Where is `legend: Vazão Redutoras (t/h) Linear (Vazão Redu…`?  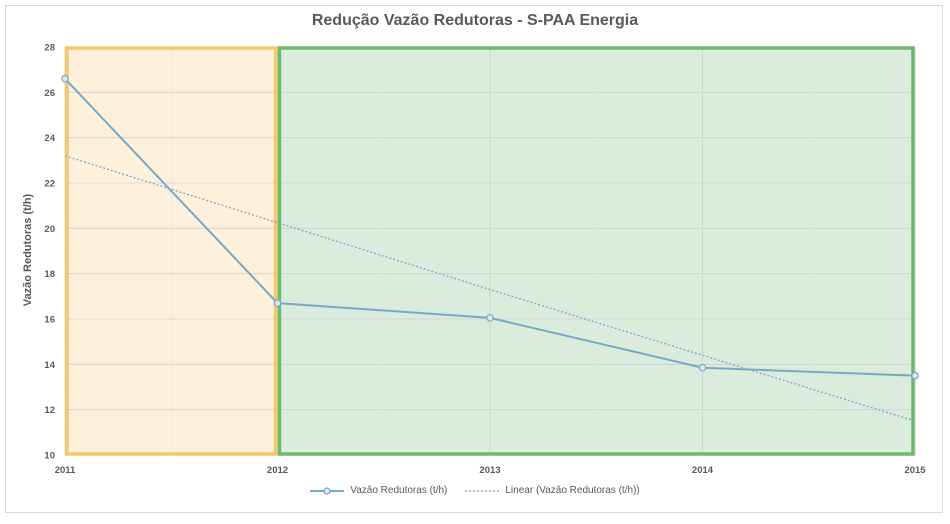
legend: Vazão Redutoras (t/h) Linear (Vazão Redu… is located at coordinates (475, 490).